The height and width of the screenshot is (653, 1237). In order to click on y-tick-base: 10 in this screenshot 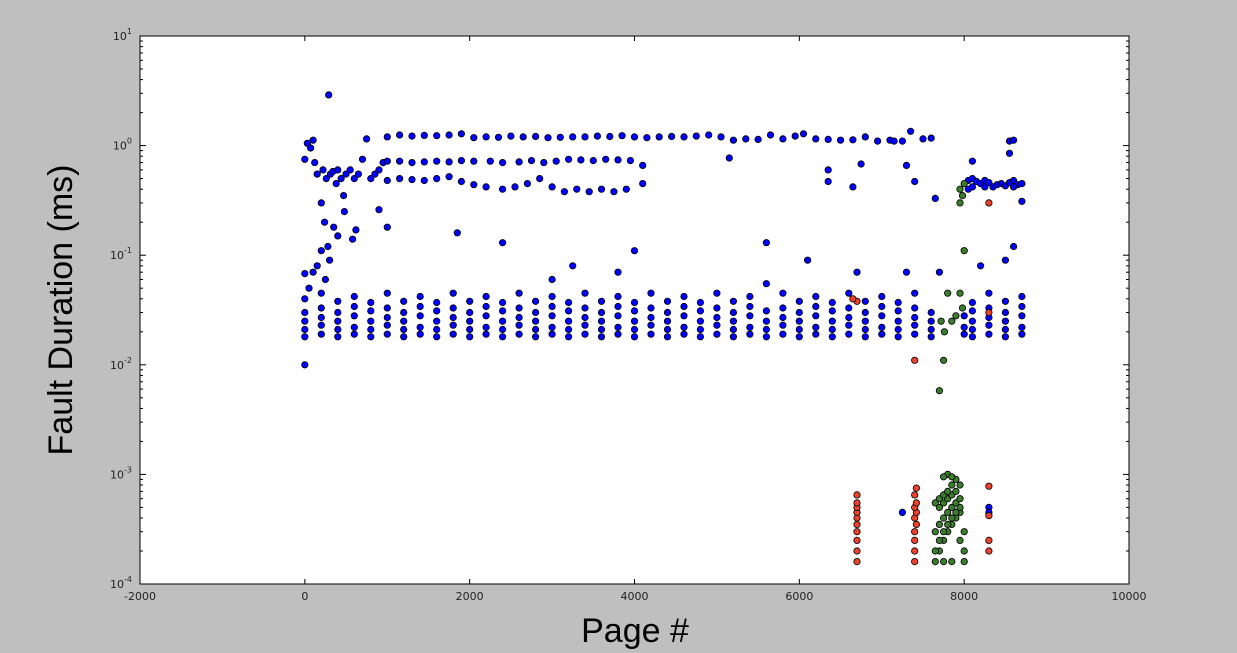, I will do `click(117, 365)`.